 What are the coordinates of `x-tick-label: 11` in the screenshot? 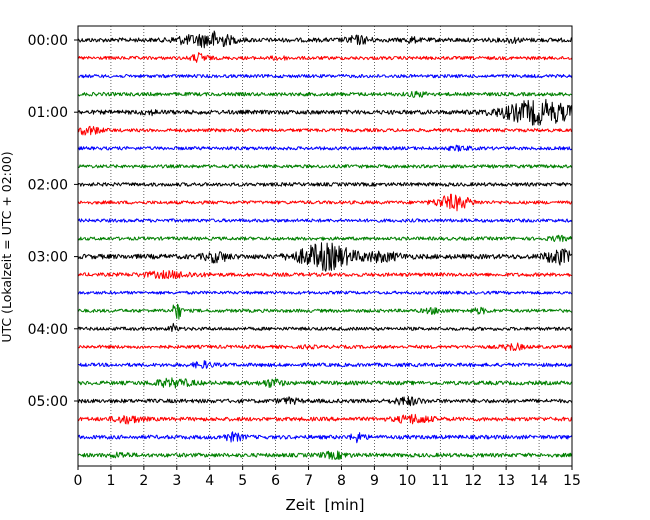 It's located at (440, 481).